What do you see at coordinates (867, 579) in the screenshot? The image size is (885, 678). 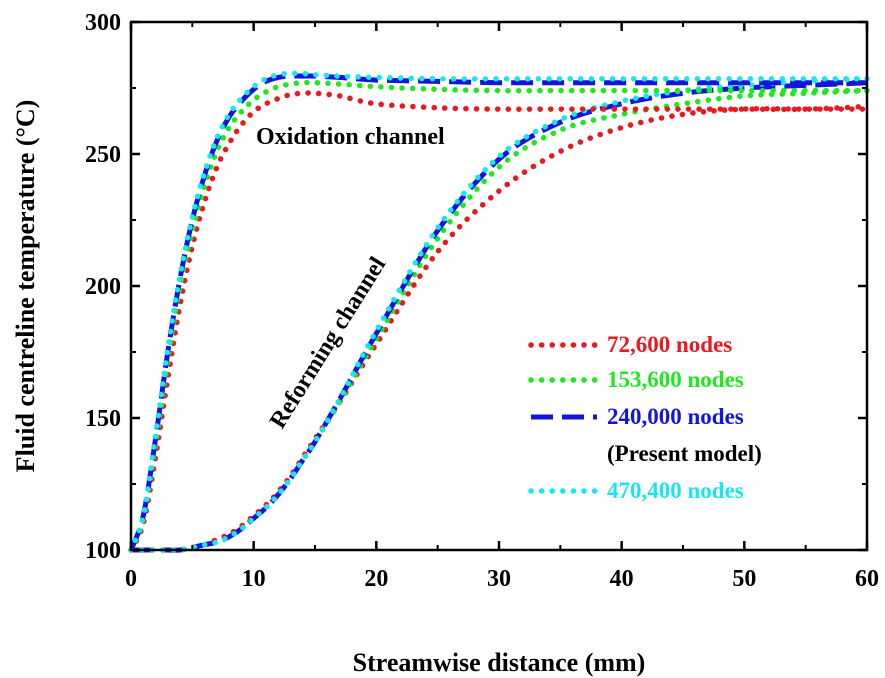 I see `x-tick-label: 60` at bounding box center [867, 579].